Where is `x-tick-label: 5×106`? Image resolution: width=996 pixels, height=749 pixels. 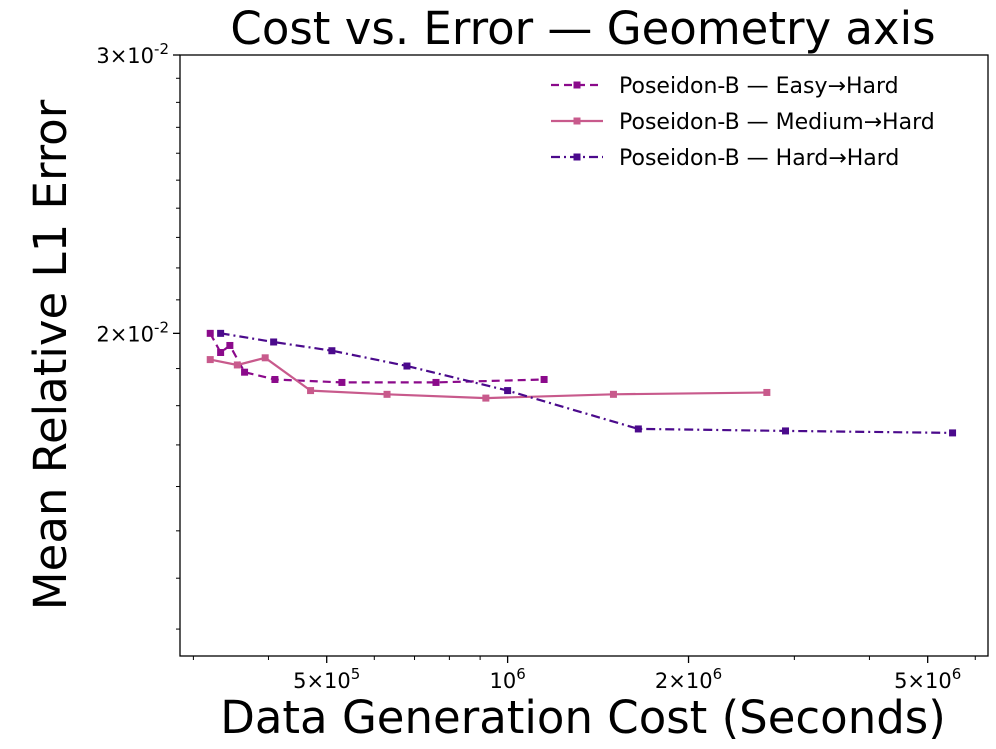
x-tick-label: 5×106 is located at coordinates (927, 679).